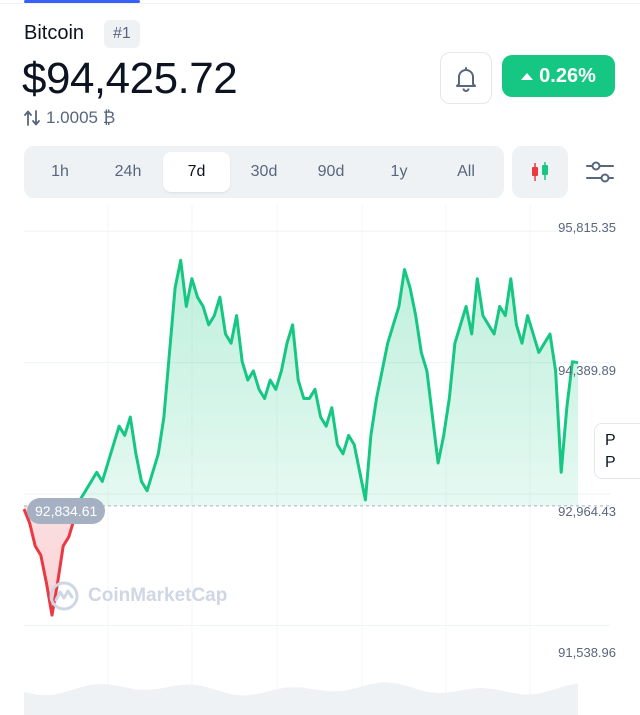 This screenshot has height=715, width=640. I want to click on price-change-badge: 0.26%, so click(558, 76).